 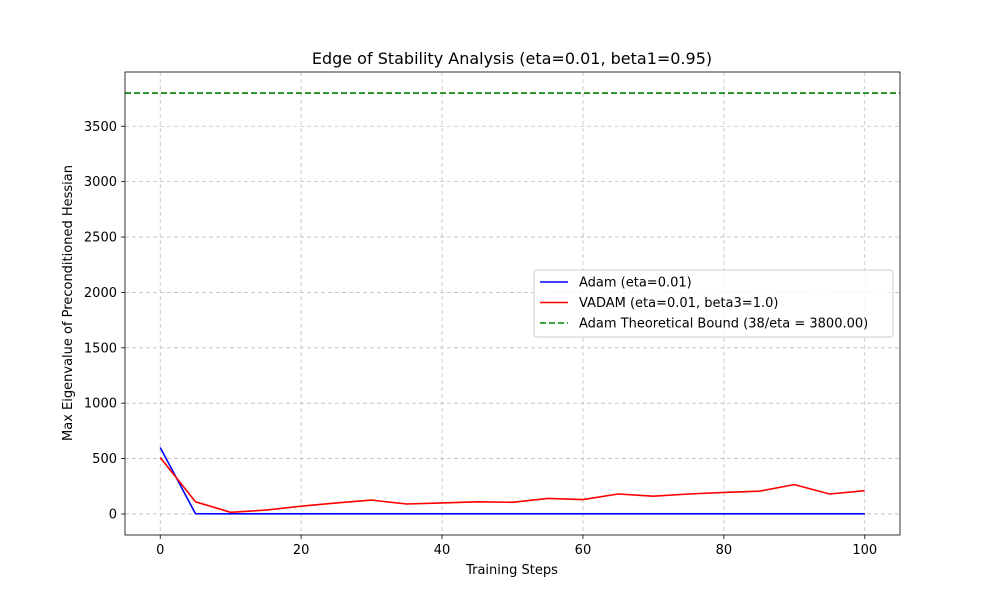 I want to click on y-axis-label: Max Eigenvalue of Preconditioned Hessian, so click(x=68, y=303).